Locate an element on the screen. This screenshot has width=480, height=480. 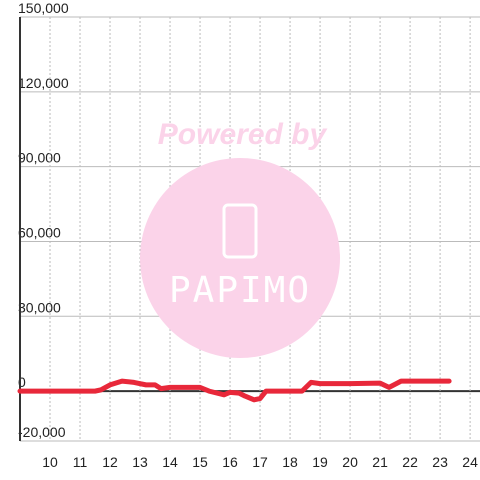
y-tick-label: 120,000 is located at coordinates (43, 83).